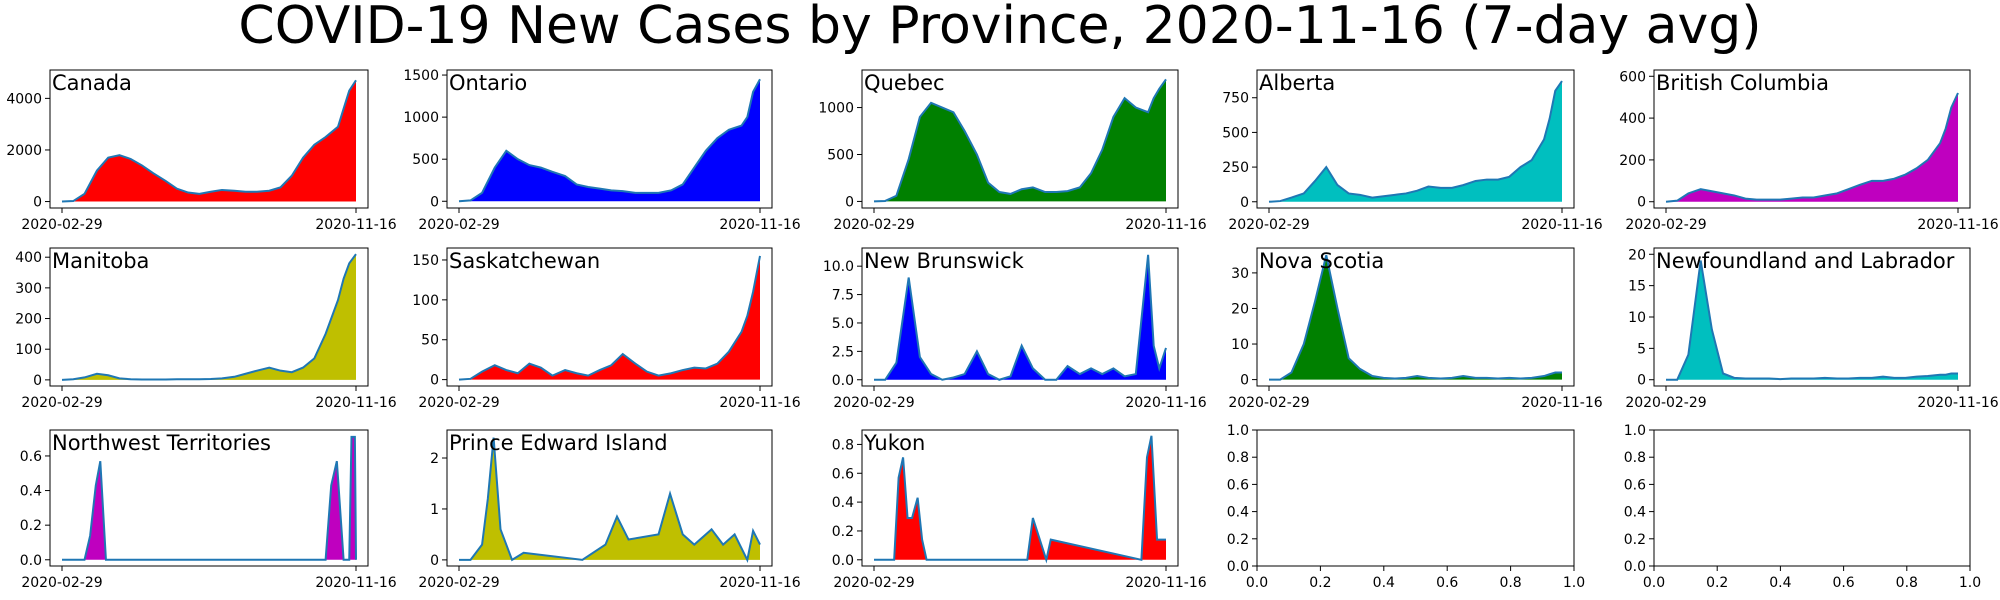  What do you see at coordinates (425, 301) in the screenshot?
I see `y-tick-label: 100` at bounding box center [425, 301].